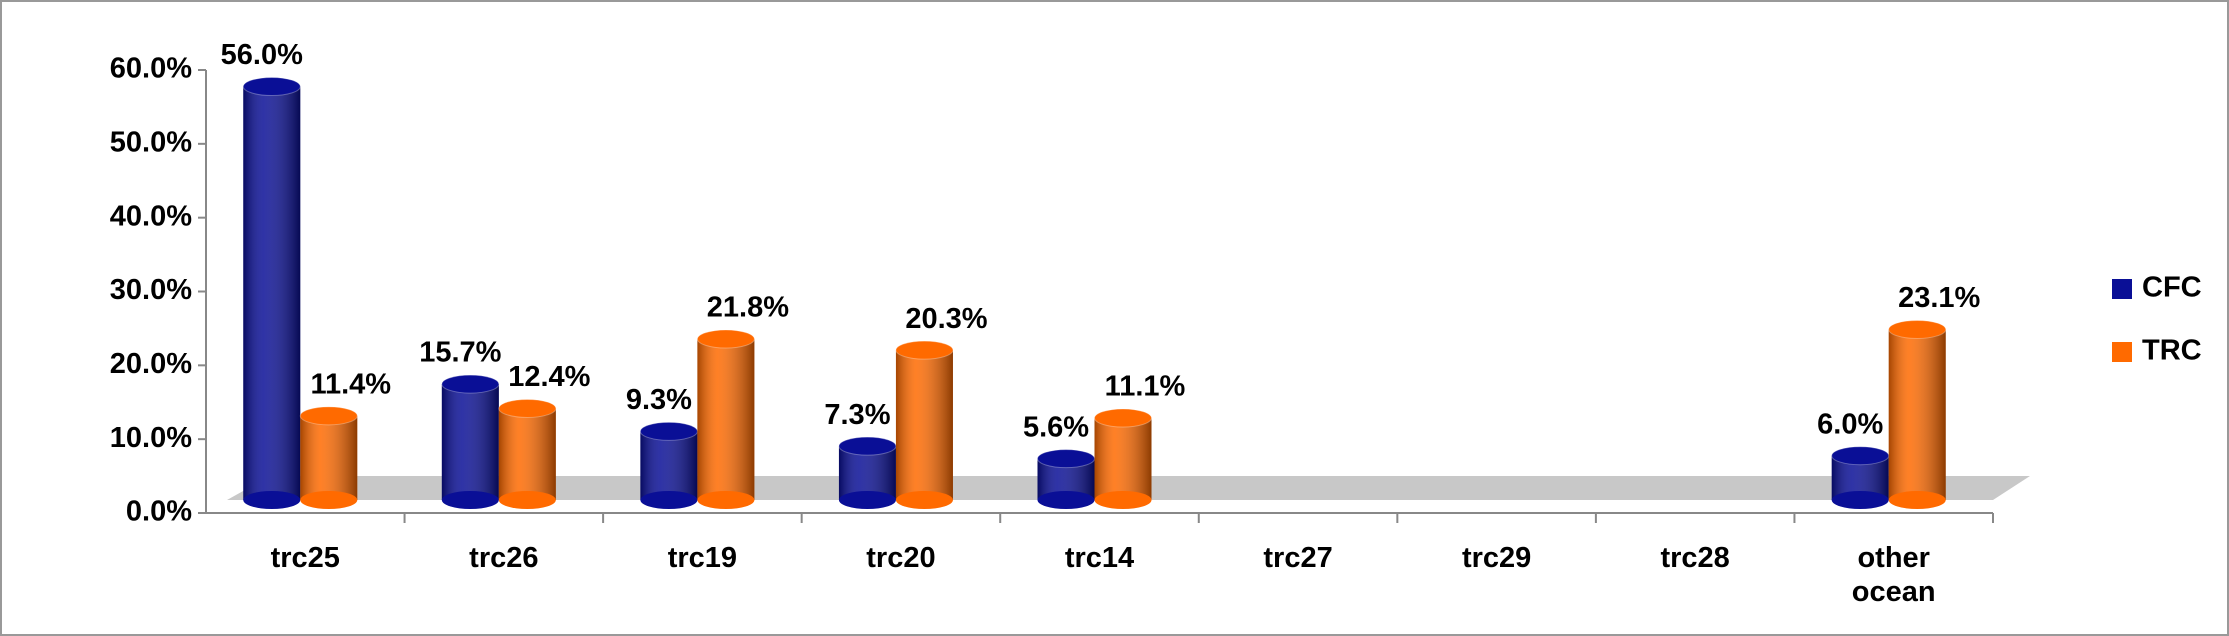 The width and height of the screenshot is (2229, 636). What do you see at coordinates (1496, 558) in the screenshot?
I see `x-tick-label: trc29` at bounding box center [1496, 558].